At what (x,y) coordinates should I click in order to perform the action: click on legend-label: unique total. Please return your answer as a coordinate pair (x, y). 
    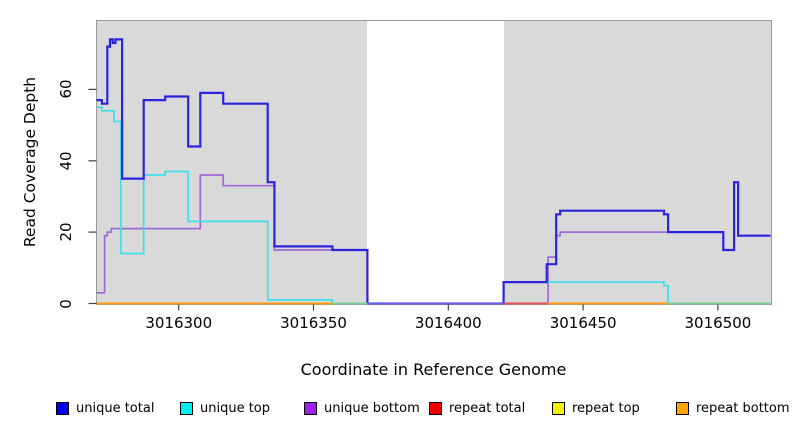
    Looking at the image, I should click on (115, 408).